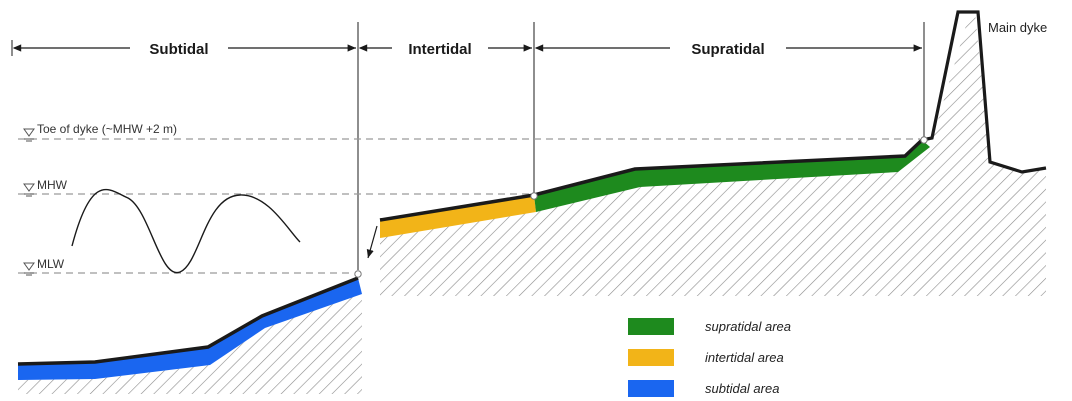 This screenshot has width=1072, height=401. Describe the element at coordinates (984, 92) in the screenshot. I see `main-dyke-outline` at that location.